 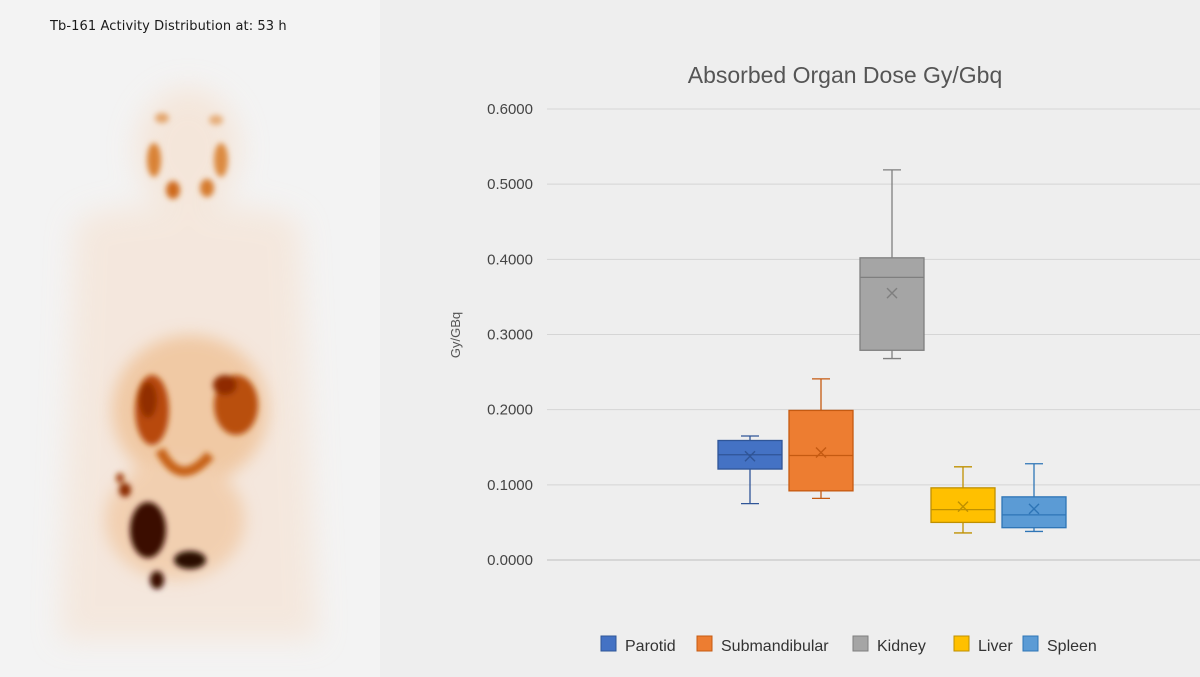 I want to click on y-tick-label: 0.0000, so click(x=510, y=560).